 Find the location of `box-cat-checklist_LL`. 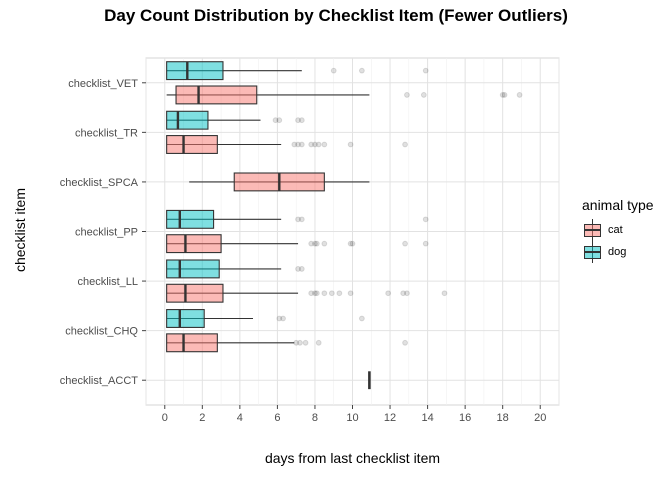

box-cat-checklist_LL is located at coordinates (307, 293).